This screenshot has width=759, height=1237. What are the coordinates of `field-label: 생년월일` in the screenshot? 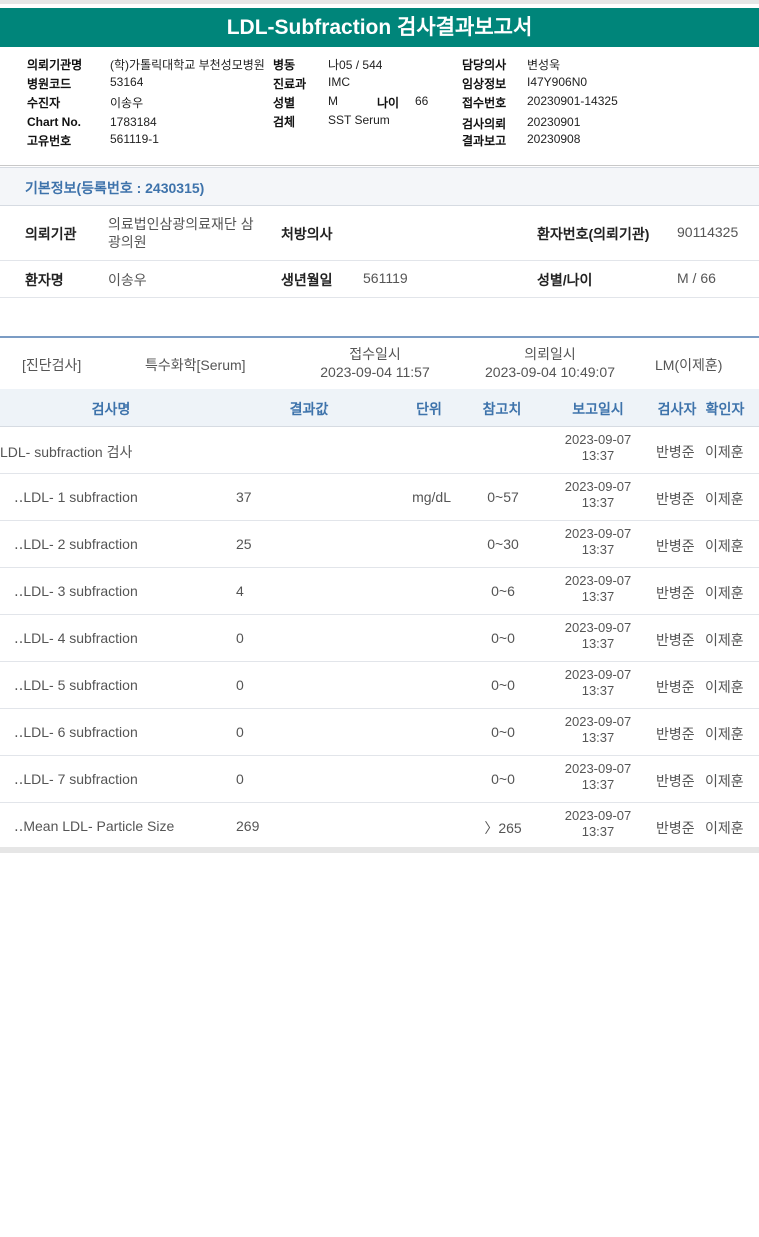 It's located at (307, 280).